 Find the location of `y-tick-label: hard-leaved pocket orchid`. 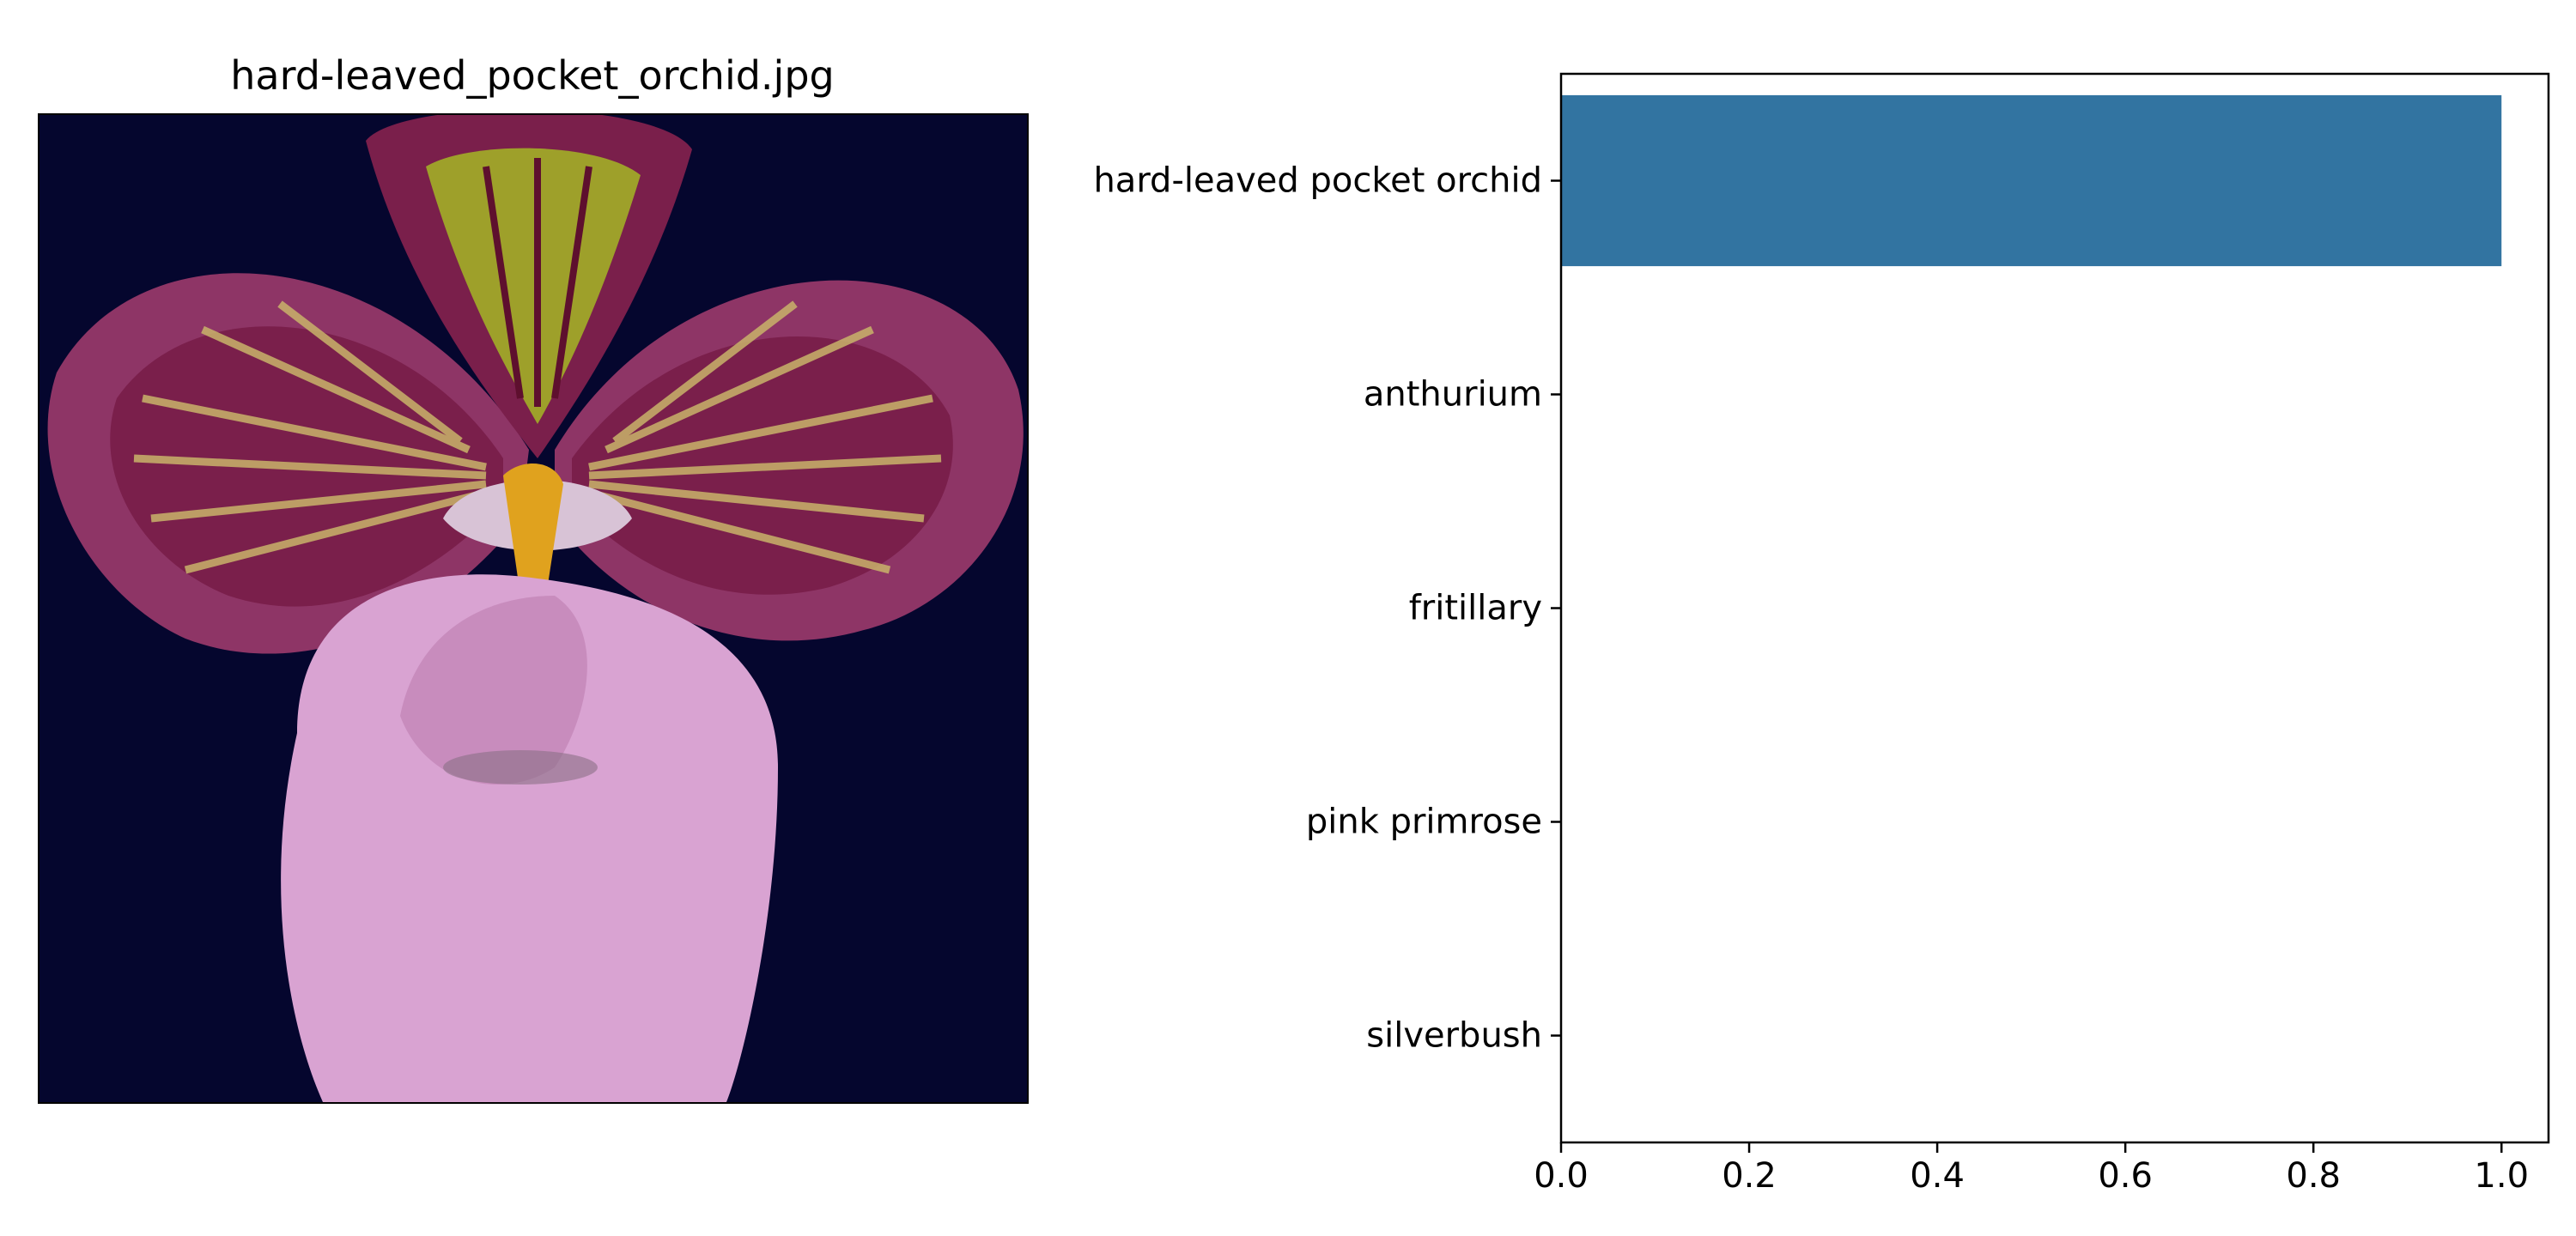

y-tick-label: hard-leaved pocket orchid is located at coordinates (1317, 181).